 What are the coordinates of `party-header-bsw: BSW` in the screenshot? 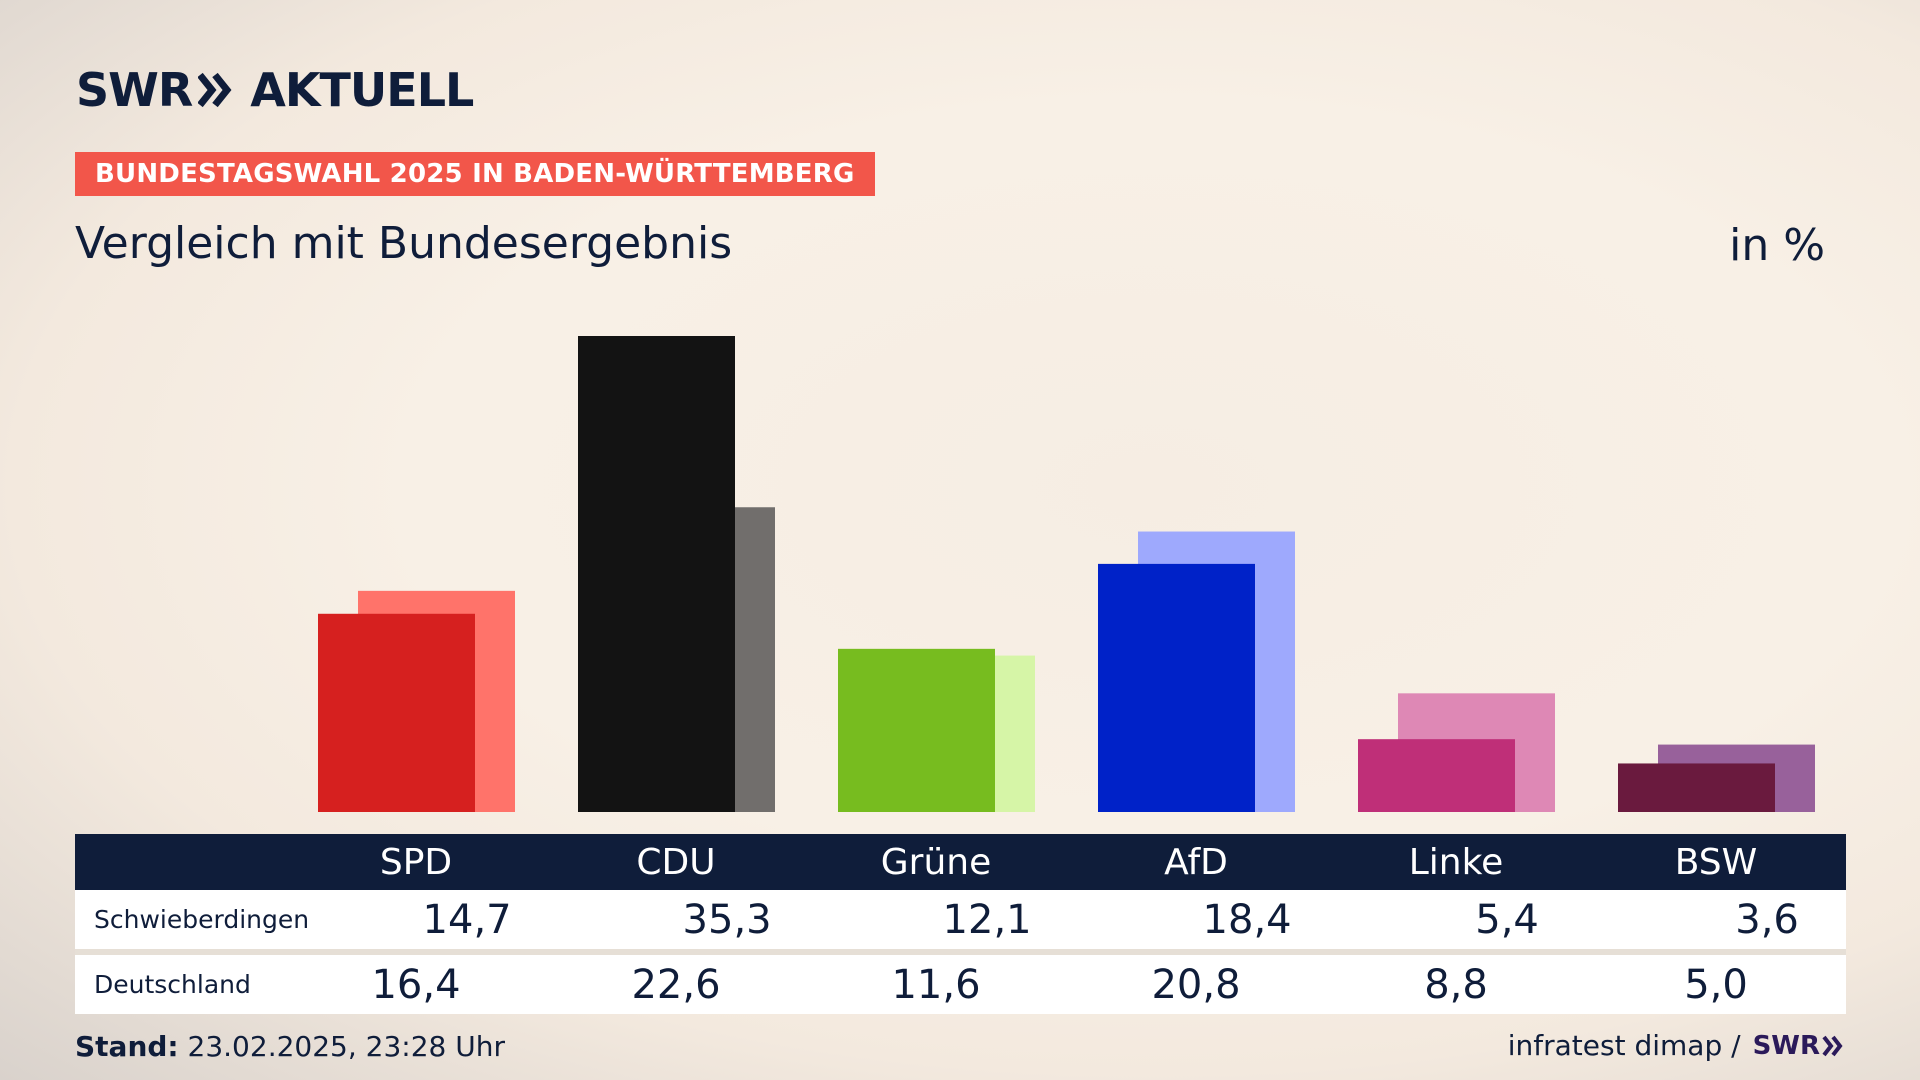 It's located at (1716, 862).